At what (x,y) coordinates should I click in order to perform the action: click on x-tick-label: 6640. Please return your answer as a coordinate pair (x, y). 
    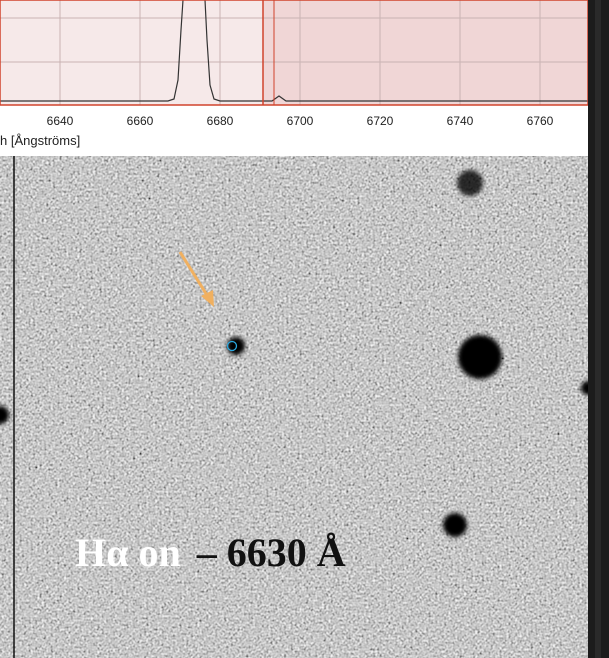
    Looking at the image, I should click on (60, 121).